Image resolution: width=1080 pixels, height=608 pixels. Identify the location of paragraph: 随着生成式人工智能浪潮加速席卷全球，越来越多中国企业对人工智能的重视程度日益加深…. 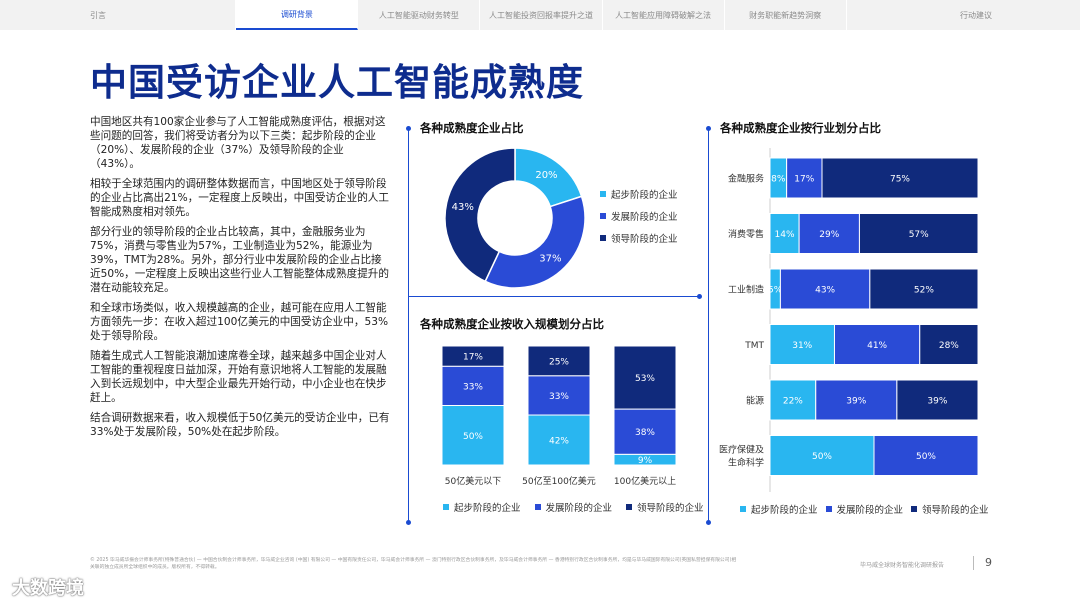
(238, 377).